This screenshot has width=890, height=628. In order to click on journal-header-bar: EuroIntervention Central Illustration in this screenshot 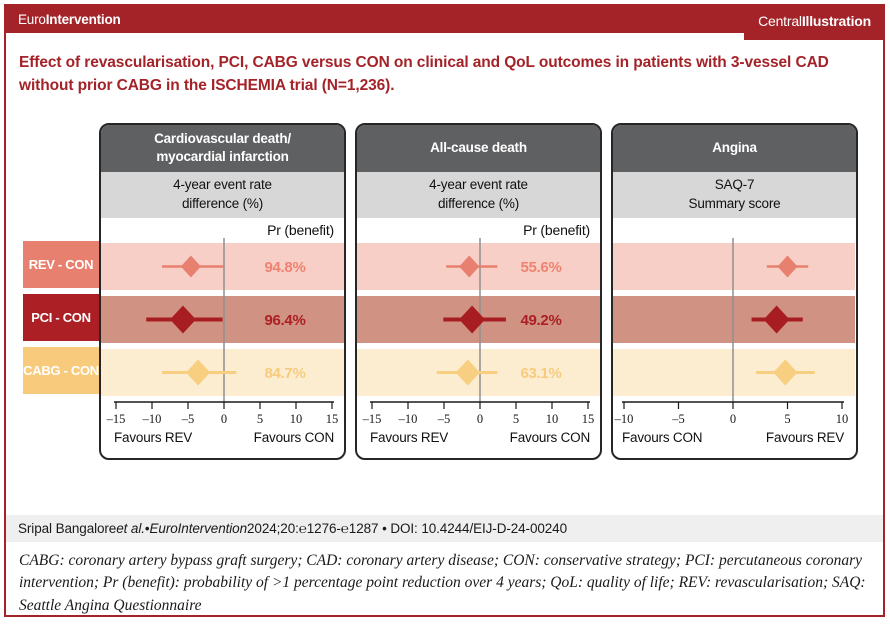, I will do `click(444, 23)`.